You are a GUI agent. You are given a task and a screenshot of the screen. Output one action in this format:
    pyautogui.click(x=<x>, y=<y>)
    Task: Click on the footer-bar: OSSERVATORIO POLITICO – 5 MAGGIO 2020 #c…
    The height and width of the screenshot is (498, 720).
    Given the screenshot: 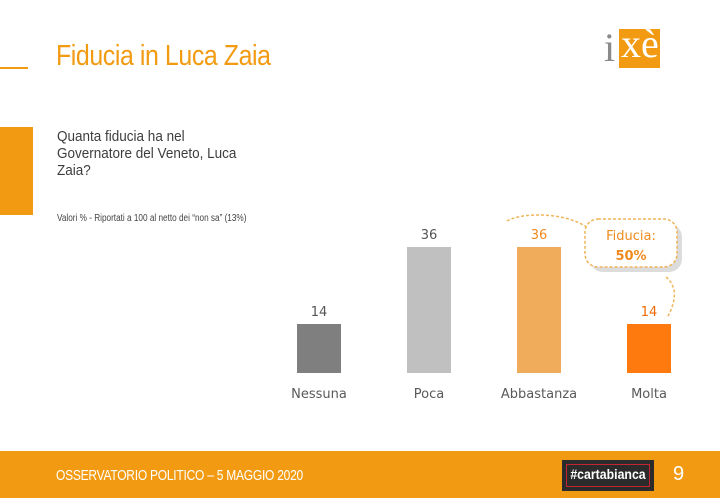 What is the action you would take?
    pyautogui.click(x=360, y=474)
    